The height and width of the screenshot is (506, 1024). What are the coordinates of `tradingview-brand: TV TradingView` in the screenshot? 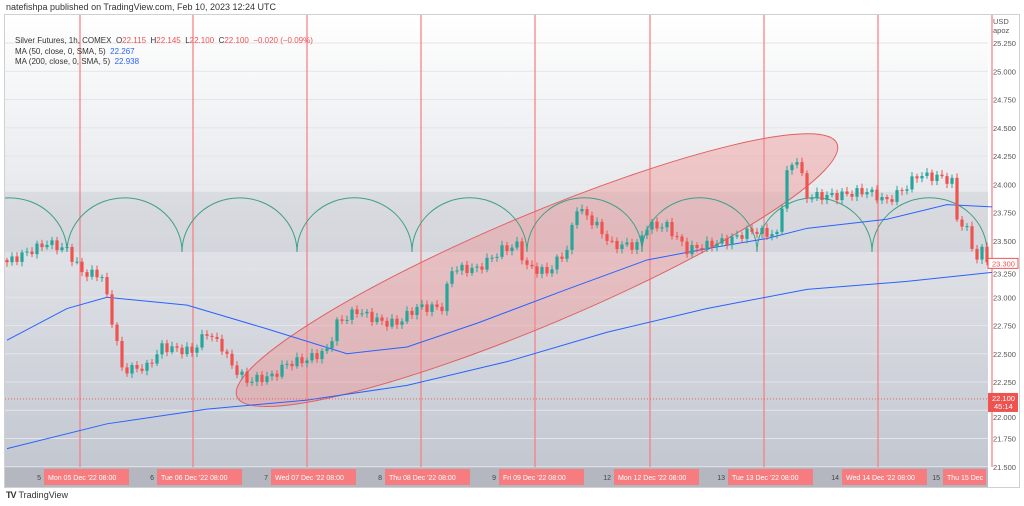 It's located at (37, 495).